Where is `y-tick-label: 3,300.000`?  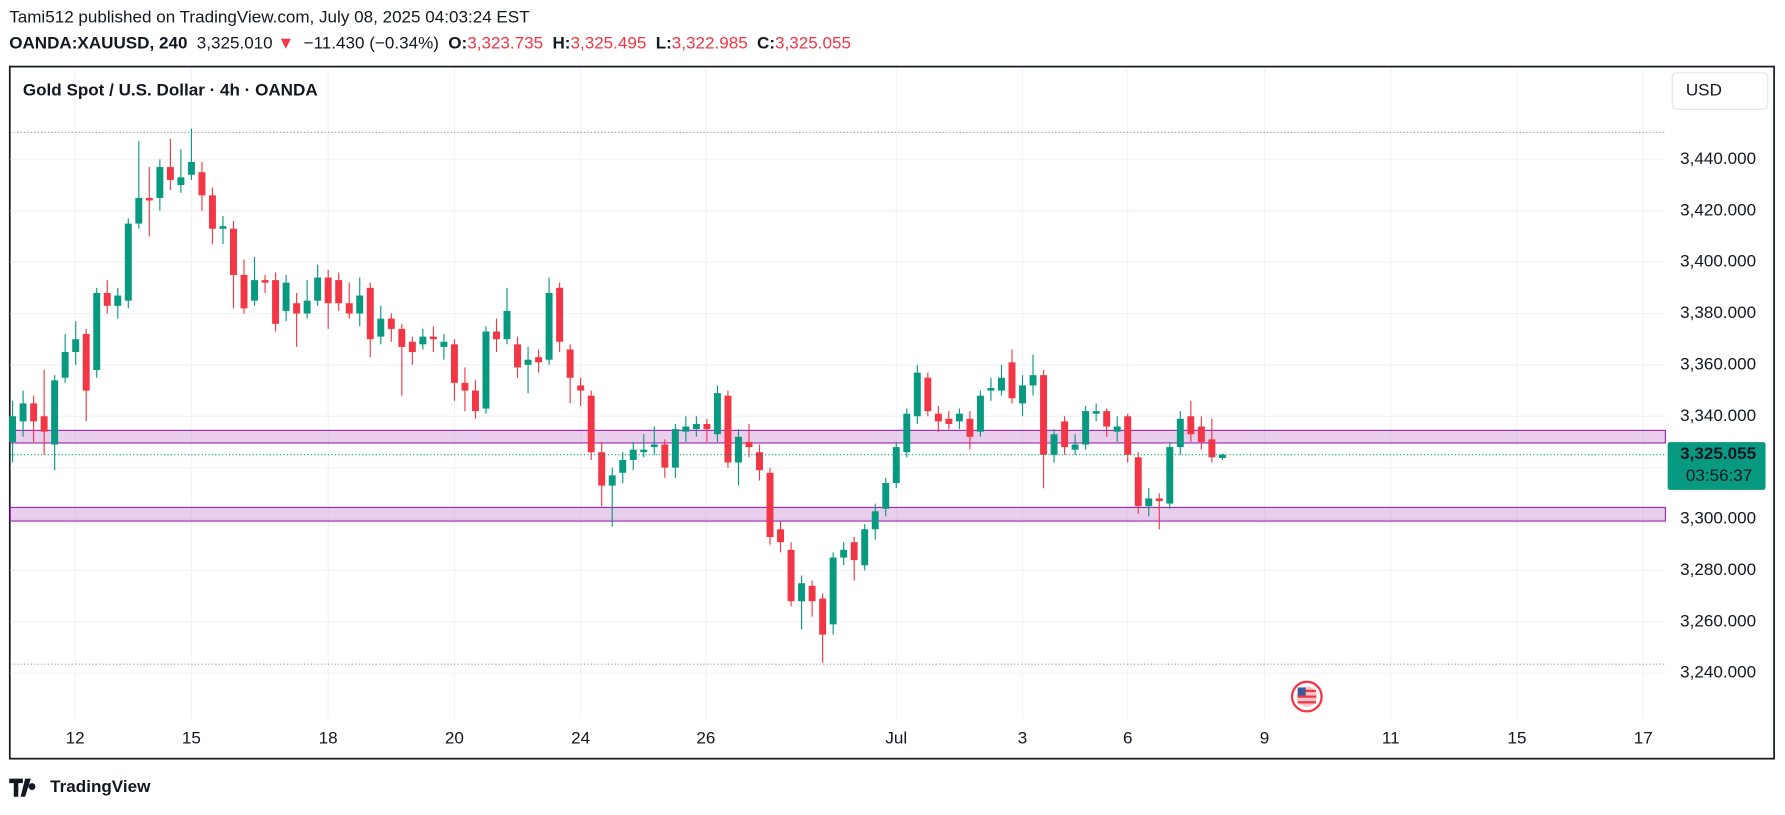 y-tick-label: 3,300.000 is located at coordinates (1718, 518).